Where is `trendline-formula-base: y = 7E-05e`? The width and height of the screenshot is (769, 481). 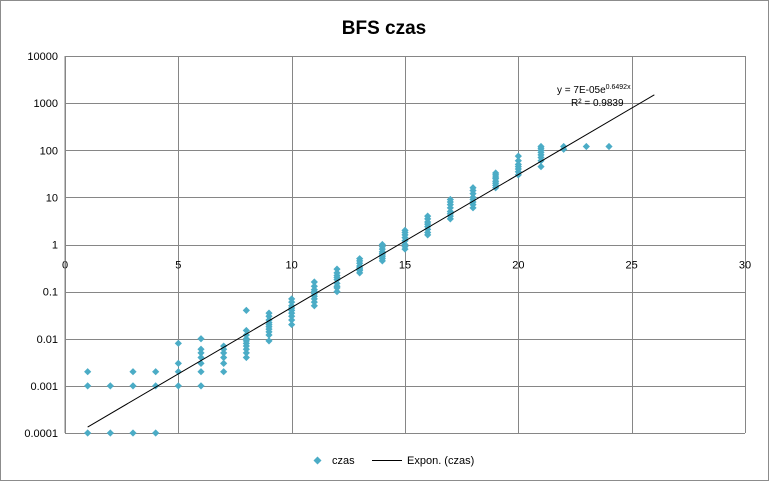
trendline-formula-base: y = 7E-05e is located at coordinates (581, 90).